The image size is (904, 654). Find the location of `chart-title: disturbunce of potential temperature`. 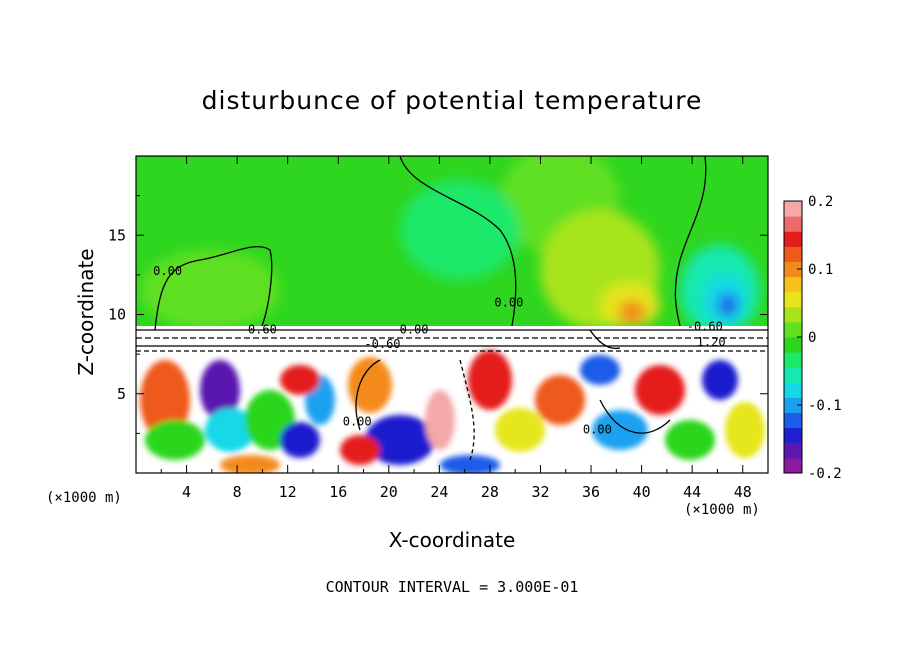

chart-title: disturbunce of potential temperature is located at coordinates (452, 100).